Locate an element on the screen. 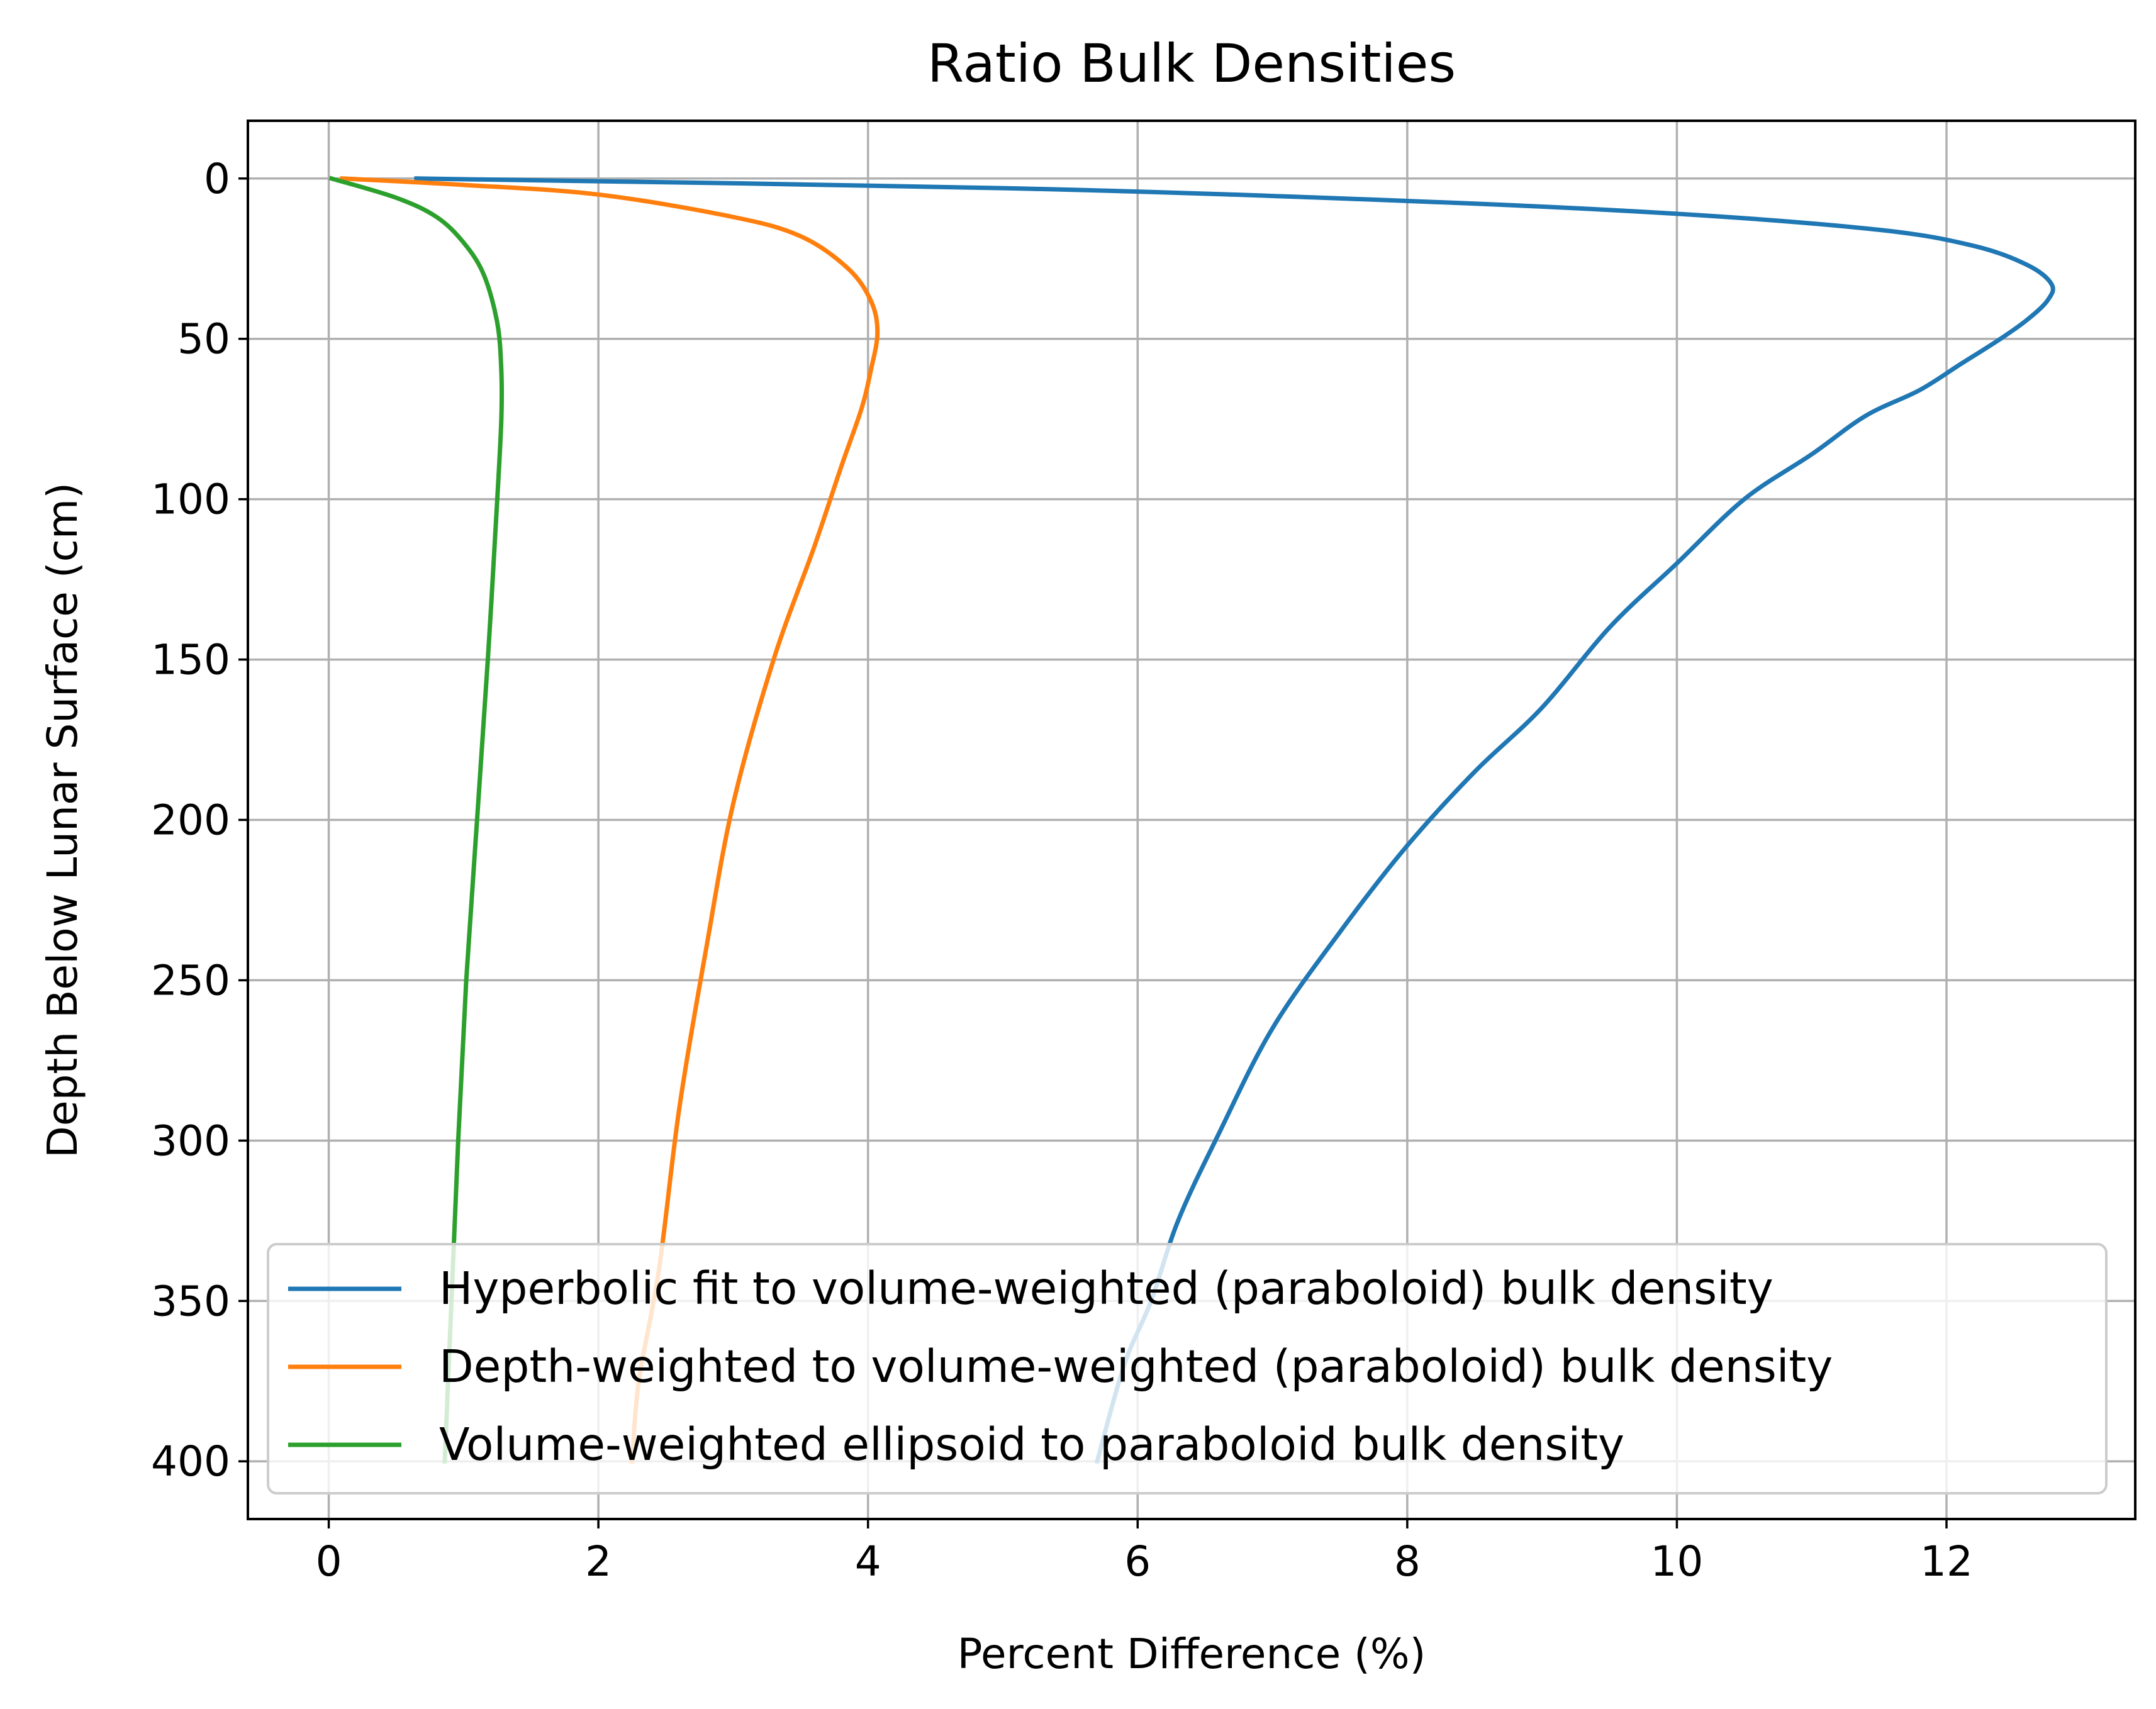 This screenshot has height=1709, width=2156. y-tick-label: 200 is located at coordinates (190, 820).